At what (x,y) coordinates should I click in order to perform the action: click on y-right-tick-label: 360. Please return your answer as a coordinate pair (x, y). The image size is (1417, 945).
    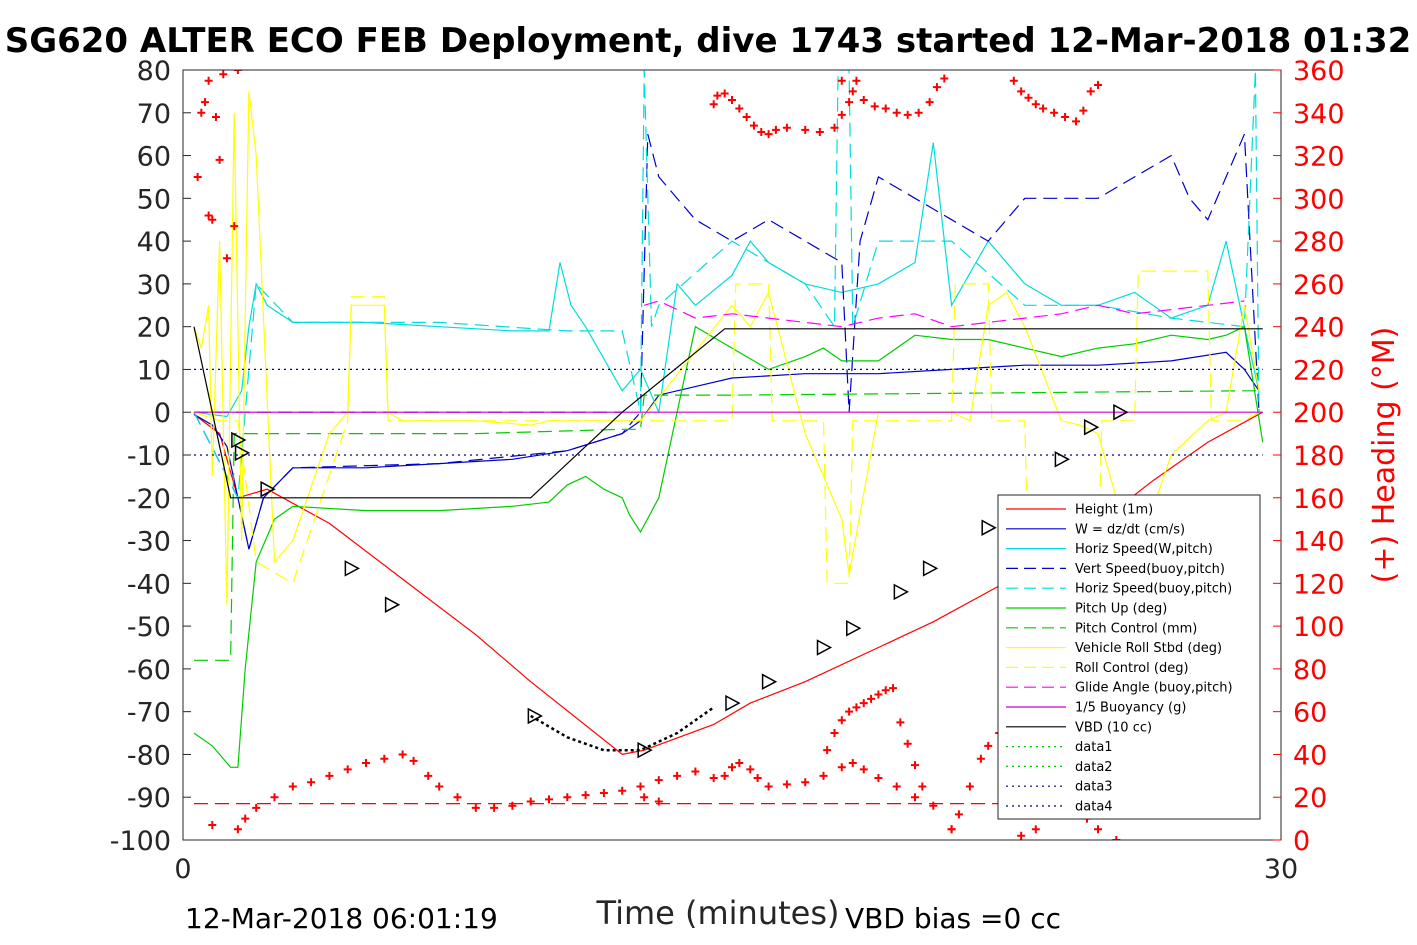
    Looking at the image, I should click on (1319, 71).